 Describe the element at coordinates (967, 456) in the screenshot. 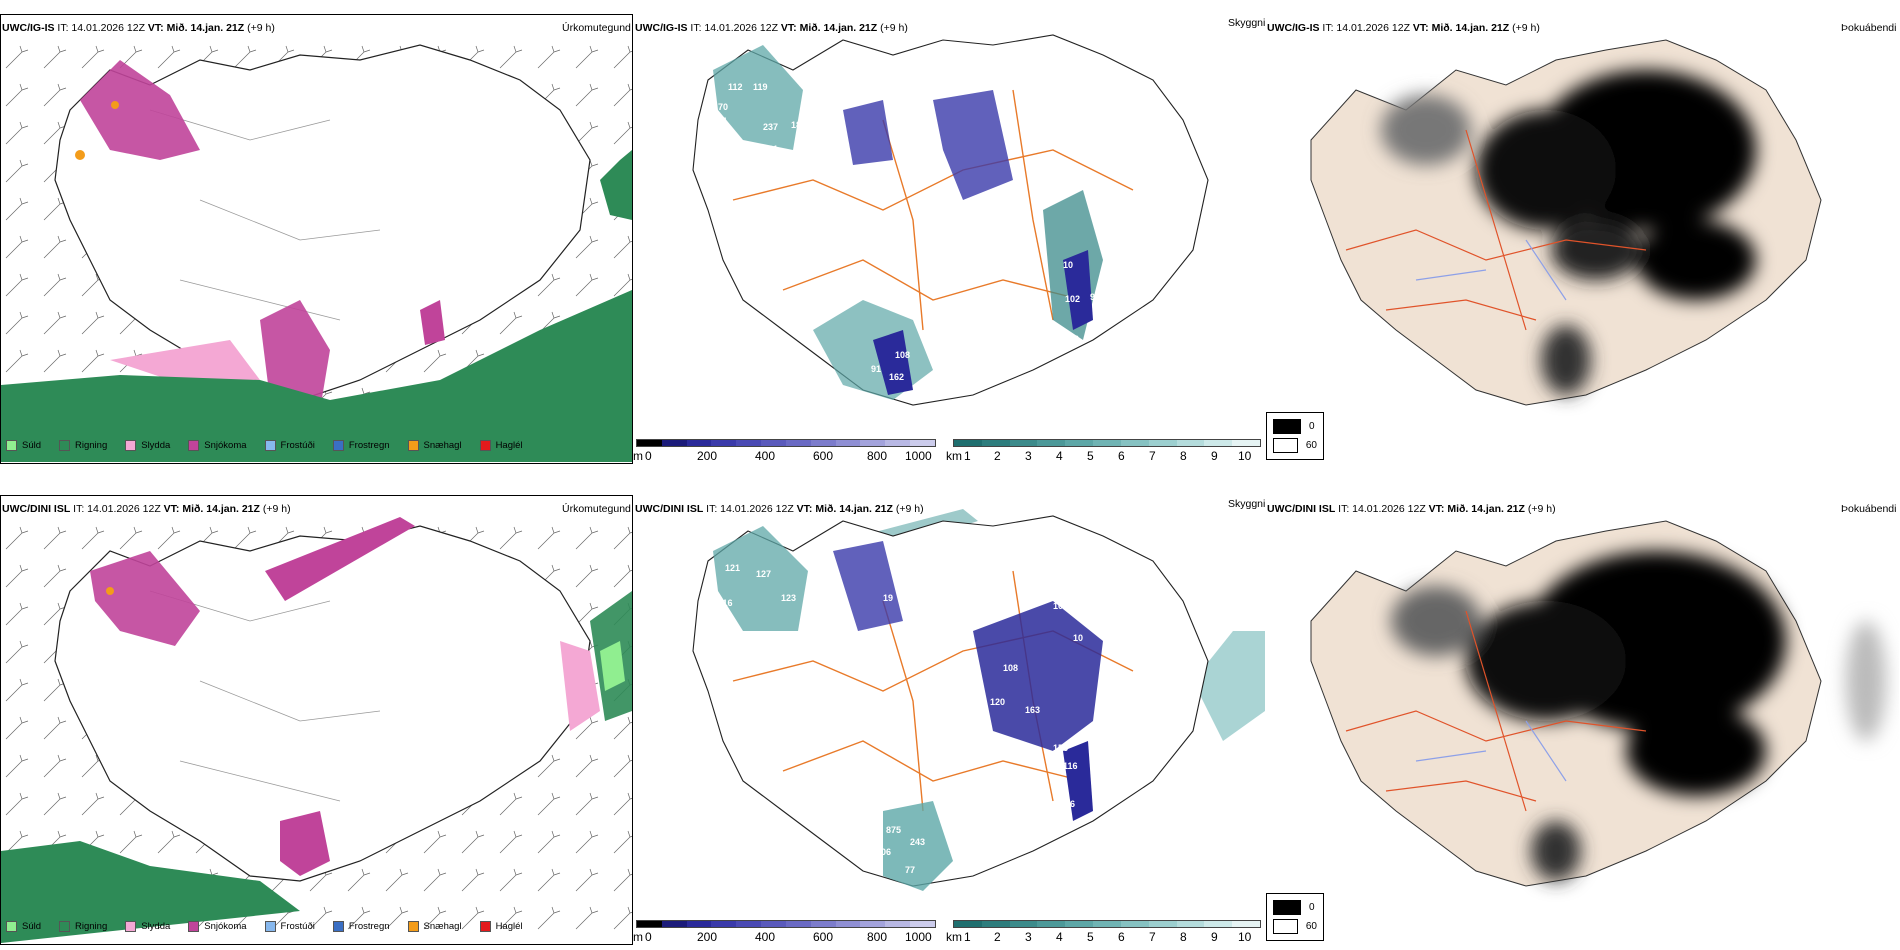

I see `cbar-tick: 1` at that location.